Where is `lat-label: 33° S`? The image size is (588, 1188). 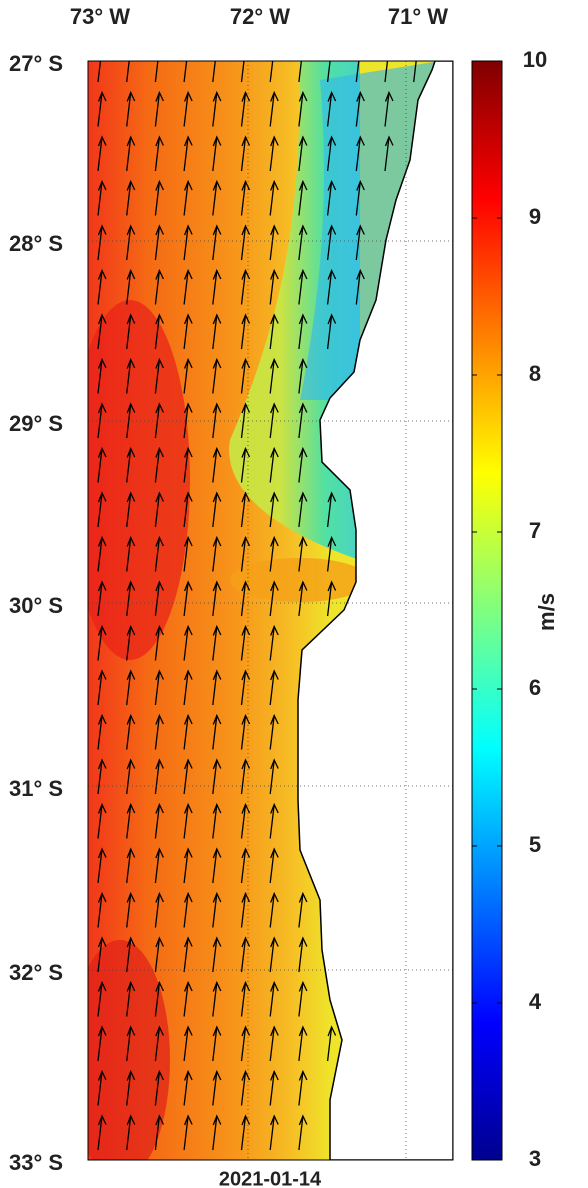 lat-label: 33° S is located at coordinates (36, 1162).